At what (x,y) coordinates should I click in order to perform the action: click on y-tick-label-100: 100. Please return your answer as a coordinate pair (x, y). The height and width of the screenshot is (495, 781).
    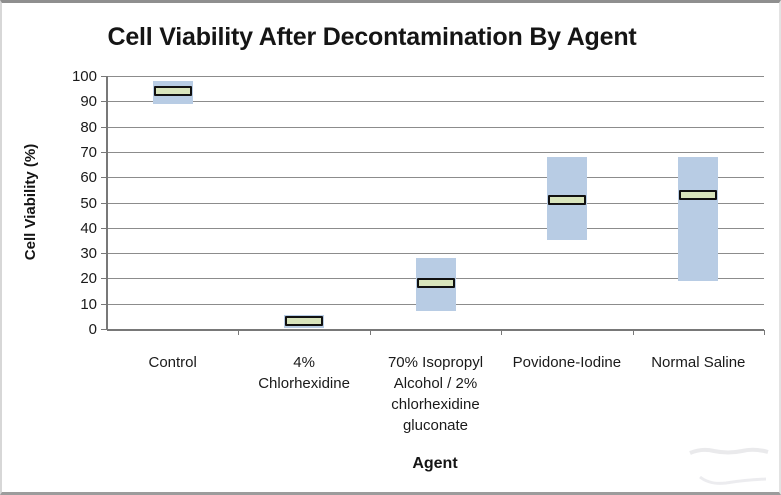
    Looking at the image, I should click on (84, 76).